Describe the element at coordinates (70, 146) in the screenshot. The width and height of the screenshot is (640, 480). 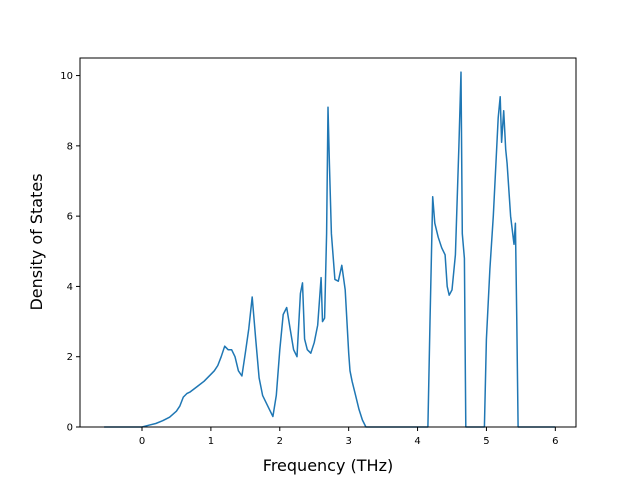
I see `y-tick-label: 8` at that location.